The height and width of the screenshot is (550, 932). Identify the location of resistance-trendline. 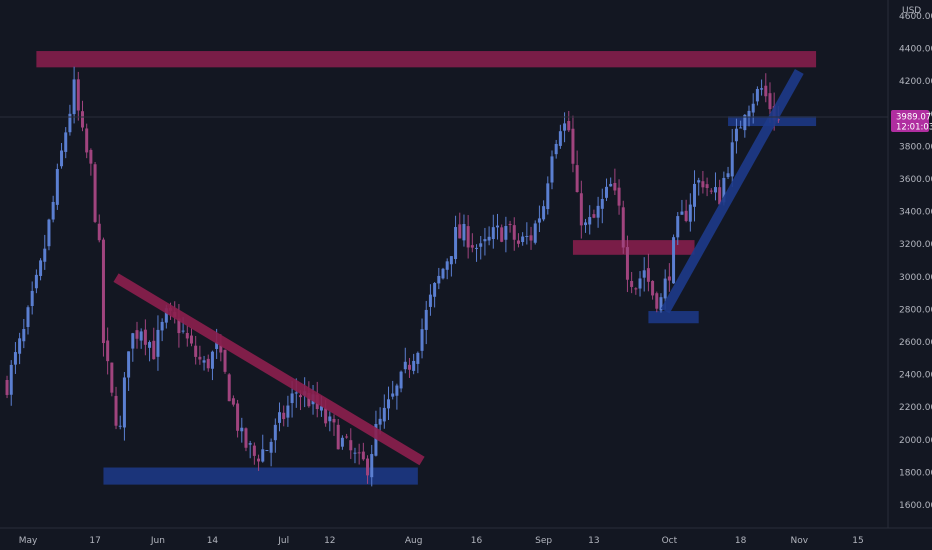
(269, 369).